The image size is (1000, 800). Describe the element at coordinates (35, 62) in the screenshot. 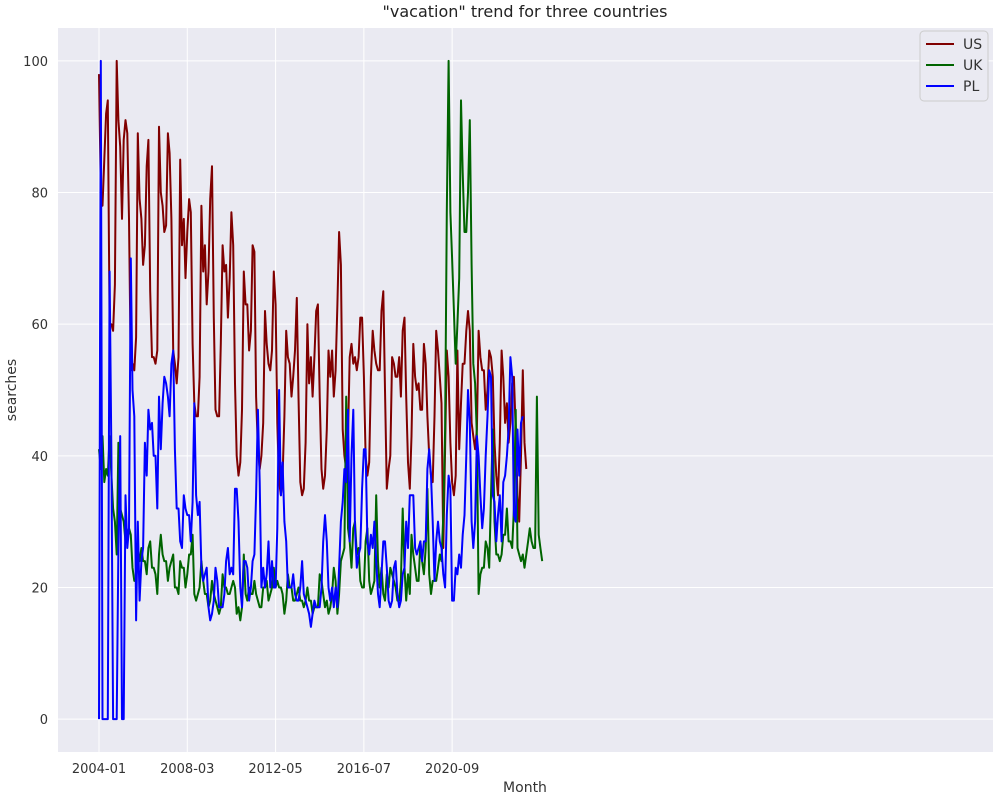

I see `y-tick-label: 100` at that location.